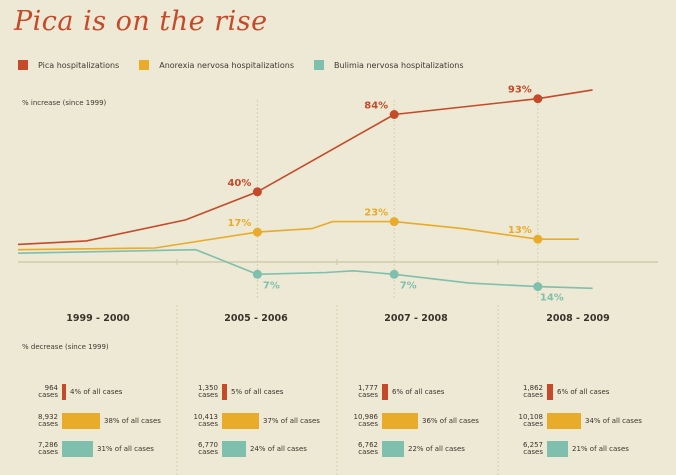 The width and height of the screenshot is (676, 475). I want to click on case-number: 10,413, so click(206, 416).